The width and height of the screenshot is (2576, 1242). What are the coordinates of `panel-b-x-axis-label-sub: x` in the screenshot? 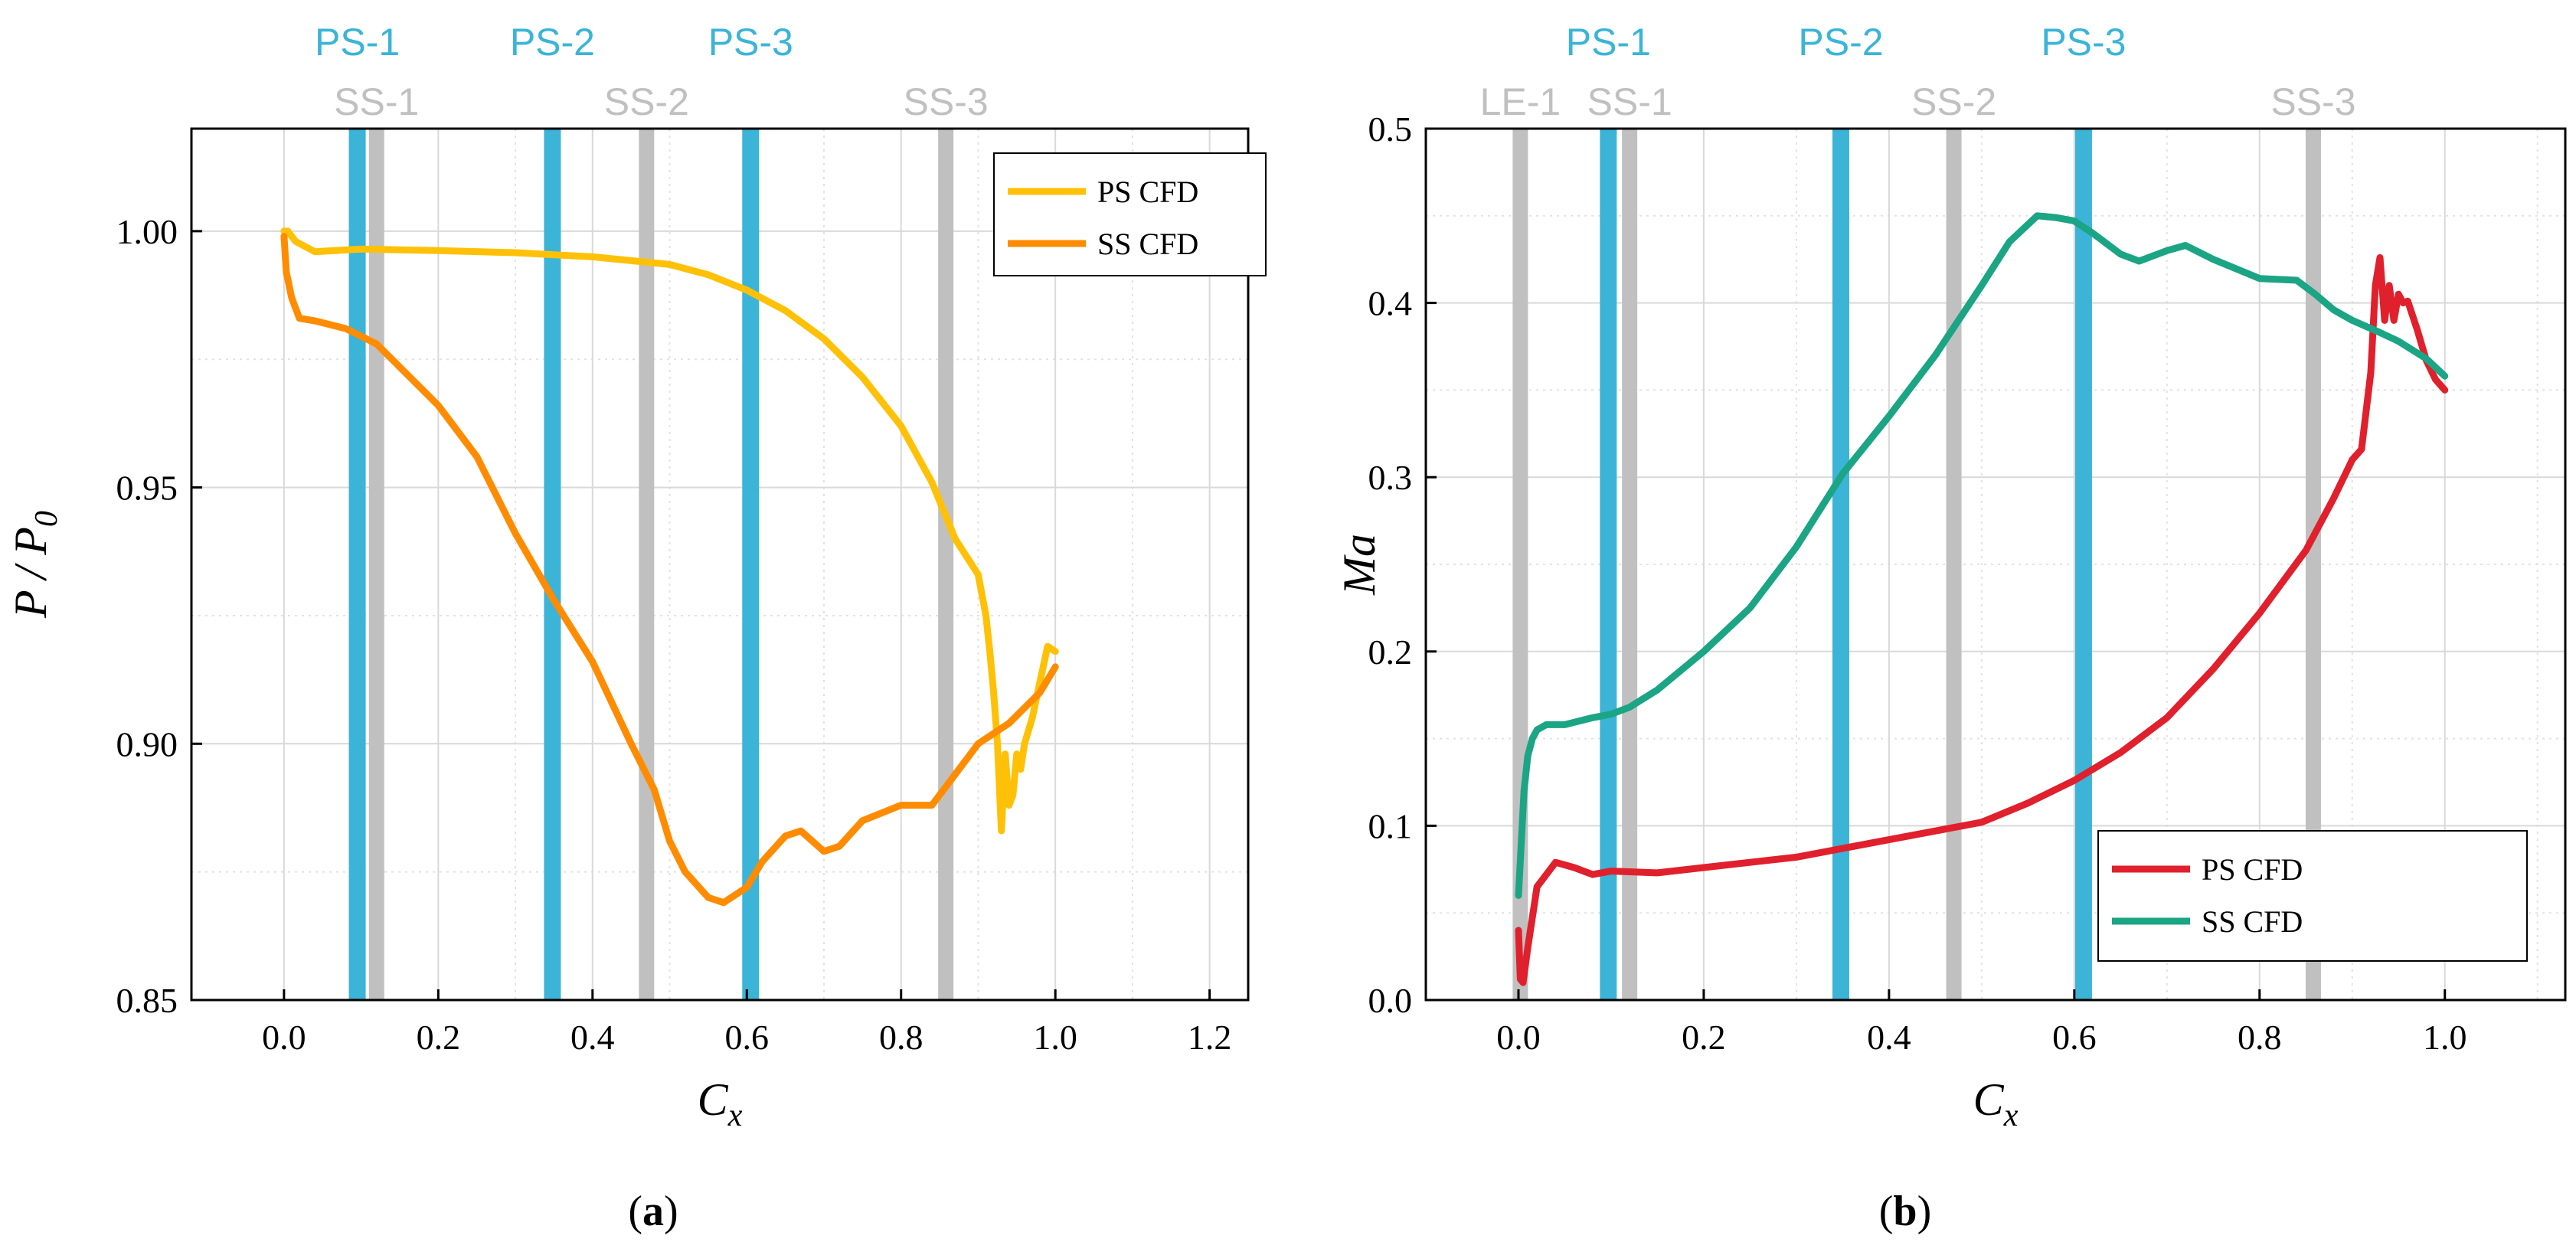 It's located at (2011, 1115).